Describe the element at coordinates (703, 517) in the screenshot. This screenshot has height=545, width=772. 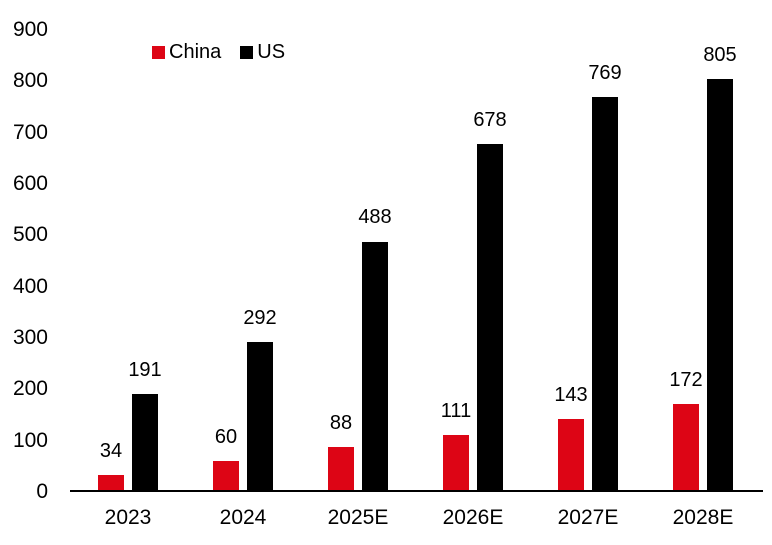
I see `x-axis-label-2028e: 2028E` at that location.